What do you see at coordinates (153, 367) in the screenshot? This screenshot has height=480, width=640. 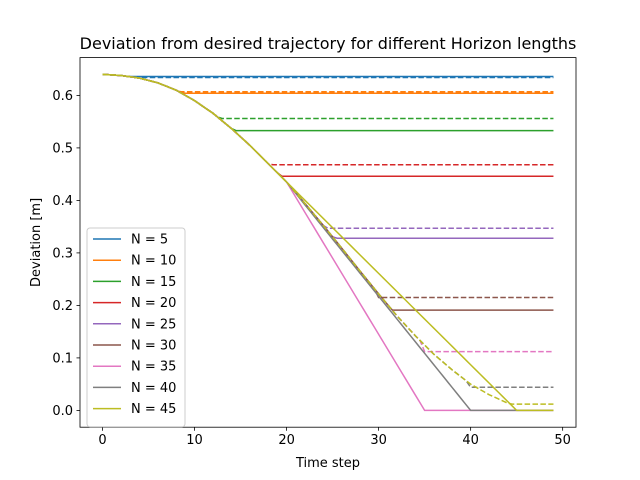 I see `legend-entry-label: N = 35` at bounding box center [153, 367].